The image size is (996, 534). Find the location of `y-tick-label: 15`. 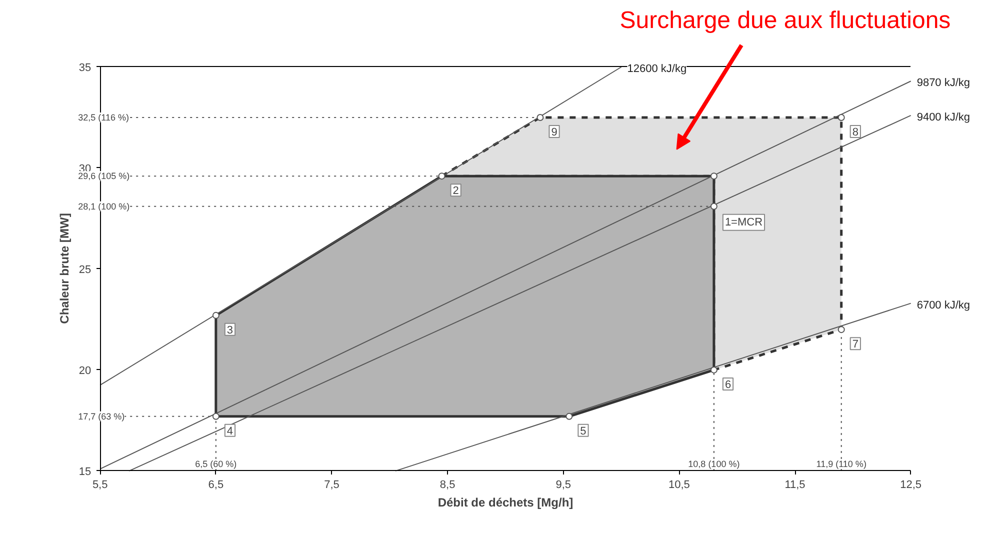

y-tick-label: 15 is located at coordinates (85, 472).